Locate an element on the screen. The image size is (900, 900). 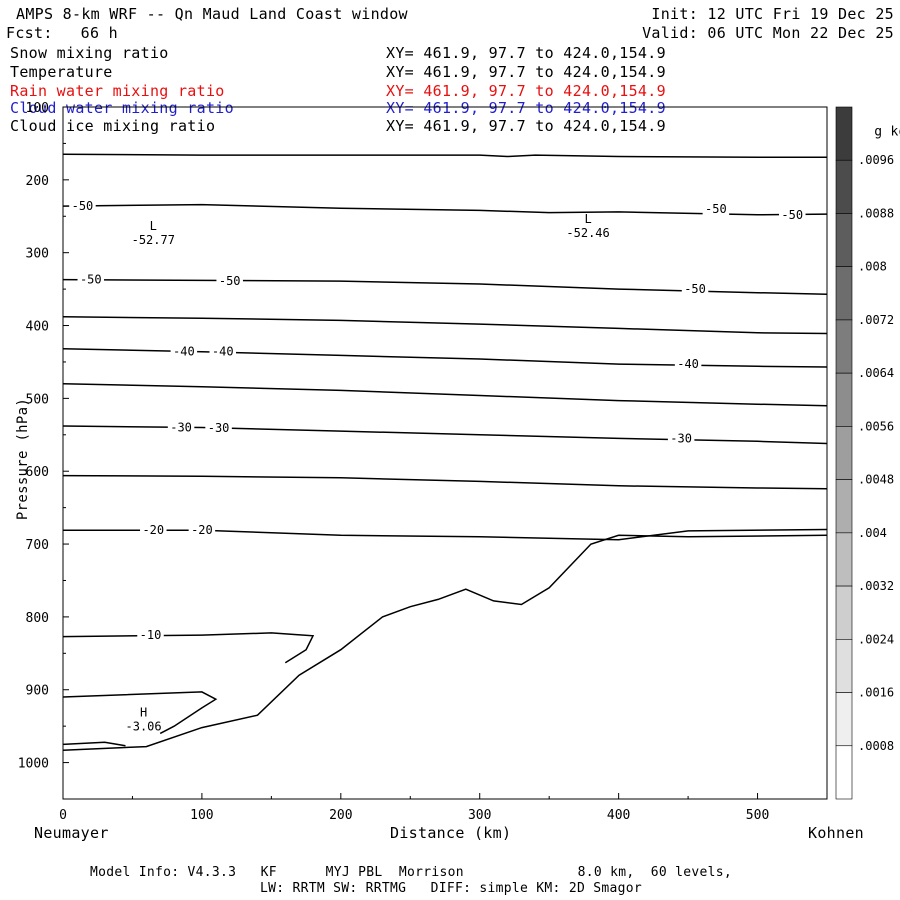
field-name: Rain water mixing ratio is located at coordinates (117, 91).